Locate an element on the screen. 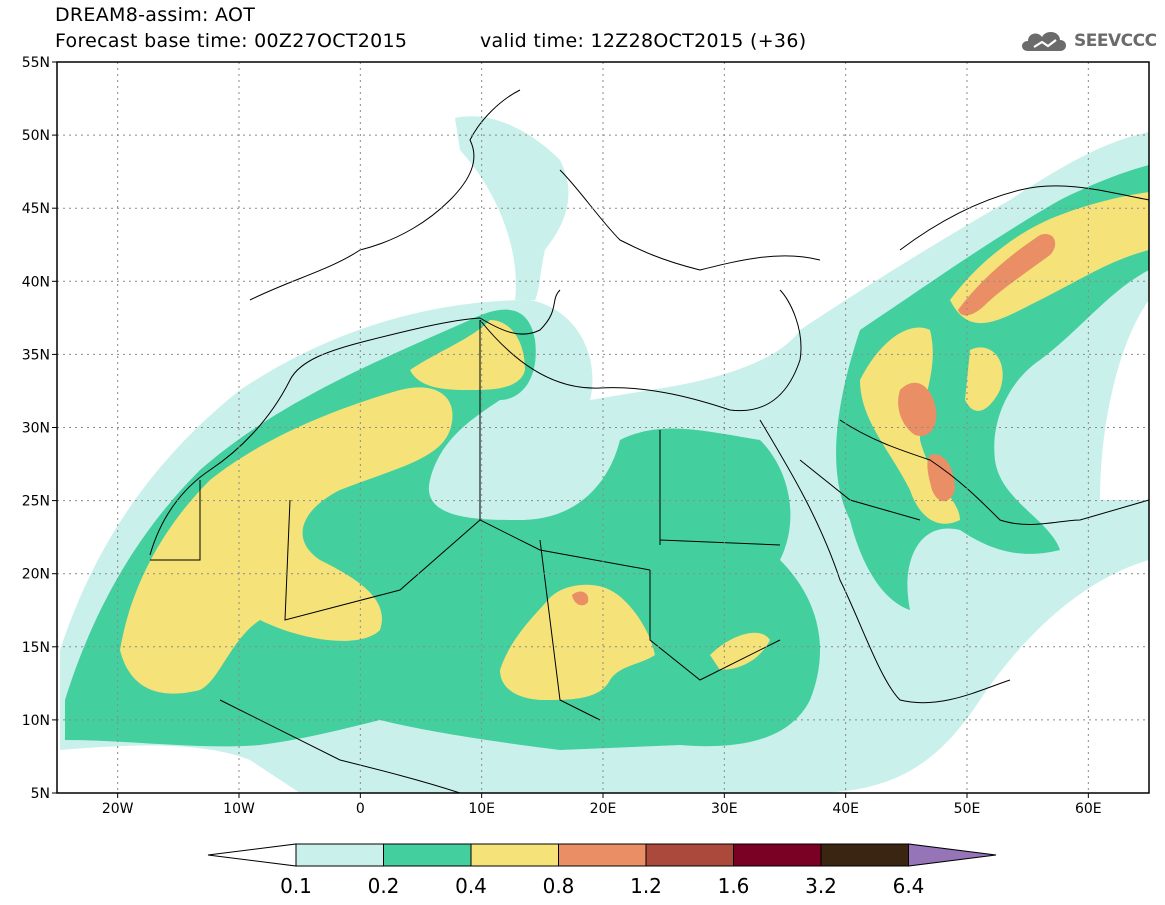 This screenshot has width=1165, height=905. colorbar-label: 0.8 is located at coordinates (559, 886).